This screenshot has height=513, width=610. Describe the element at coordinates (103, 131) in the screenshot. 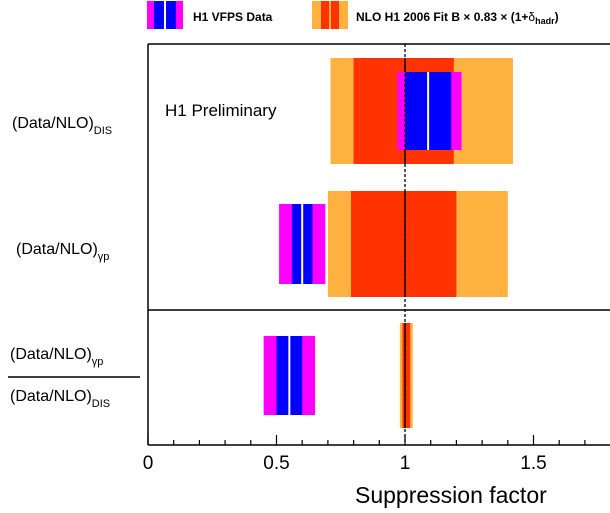

I see `row-label-dis-sub: DIS` at that location.